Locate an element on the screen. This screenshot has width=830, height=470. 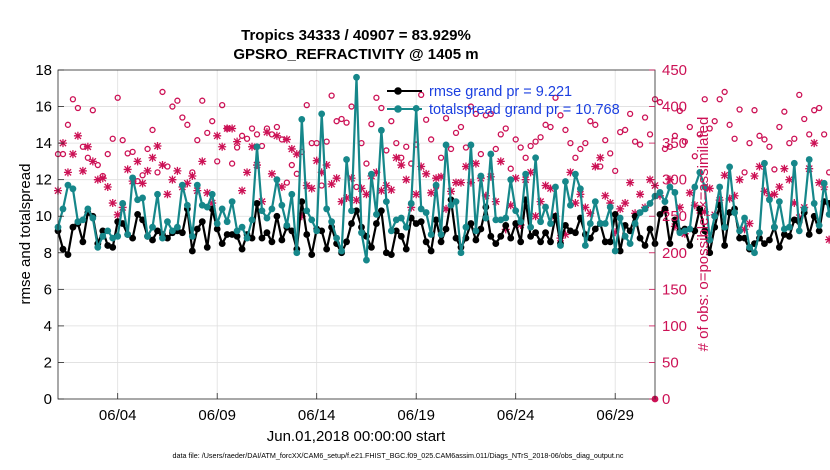
x-tick-label: 06/24 is located at coordinates (516, 415).